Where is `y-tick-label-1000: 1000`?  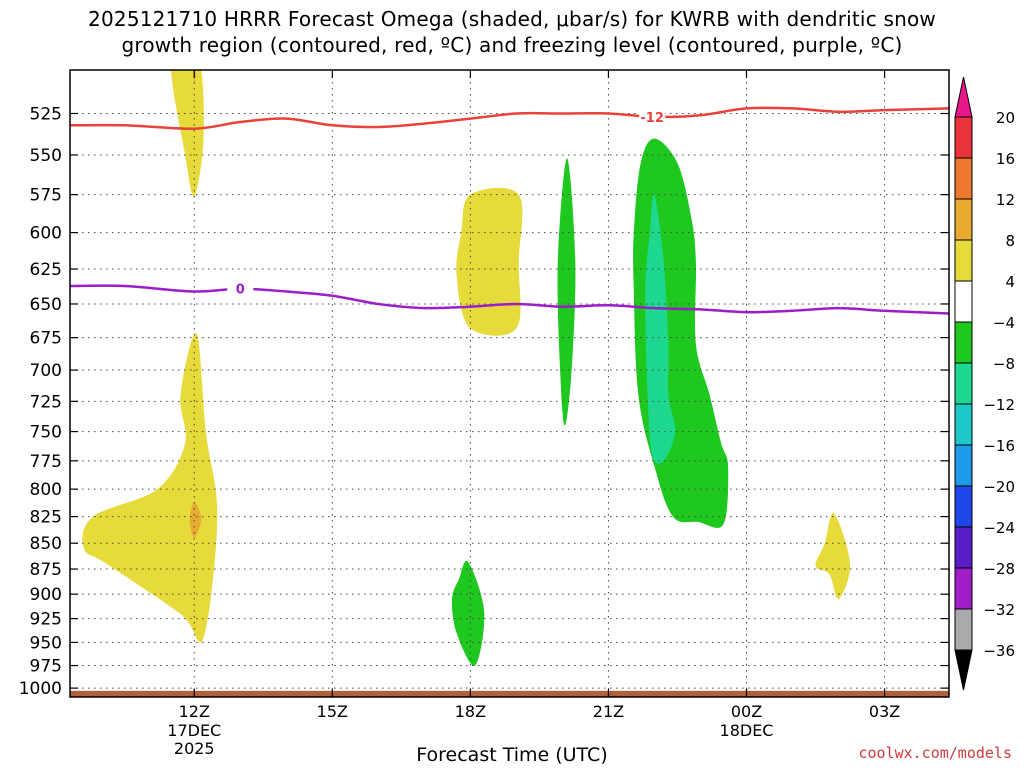 y-tick-label-1000: 1000 is located at coordinates (40, 689).